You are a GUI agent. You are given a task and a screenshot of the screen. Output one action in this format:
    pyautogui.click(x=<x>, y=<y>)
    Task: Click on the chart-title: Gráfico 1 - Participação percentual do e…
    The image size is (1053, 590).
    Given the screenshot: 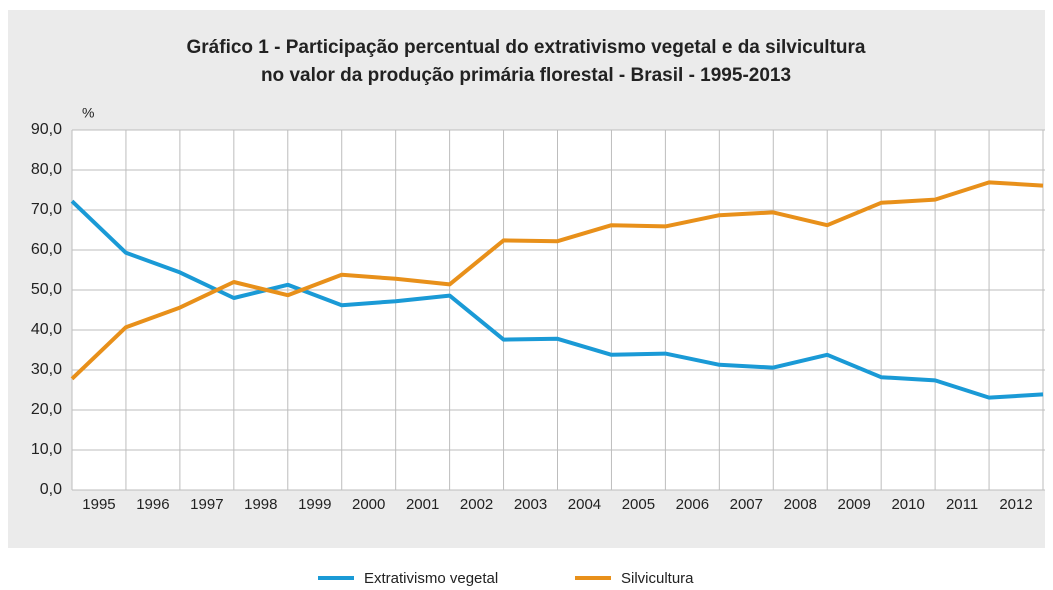 What is the action you would take?
    pyautogui.click(x=526, y=47)
    